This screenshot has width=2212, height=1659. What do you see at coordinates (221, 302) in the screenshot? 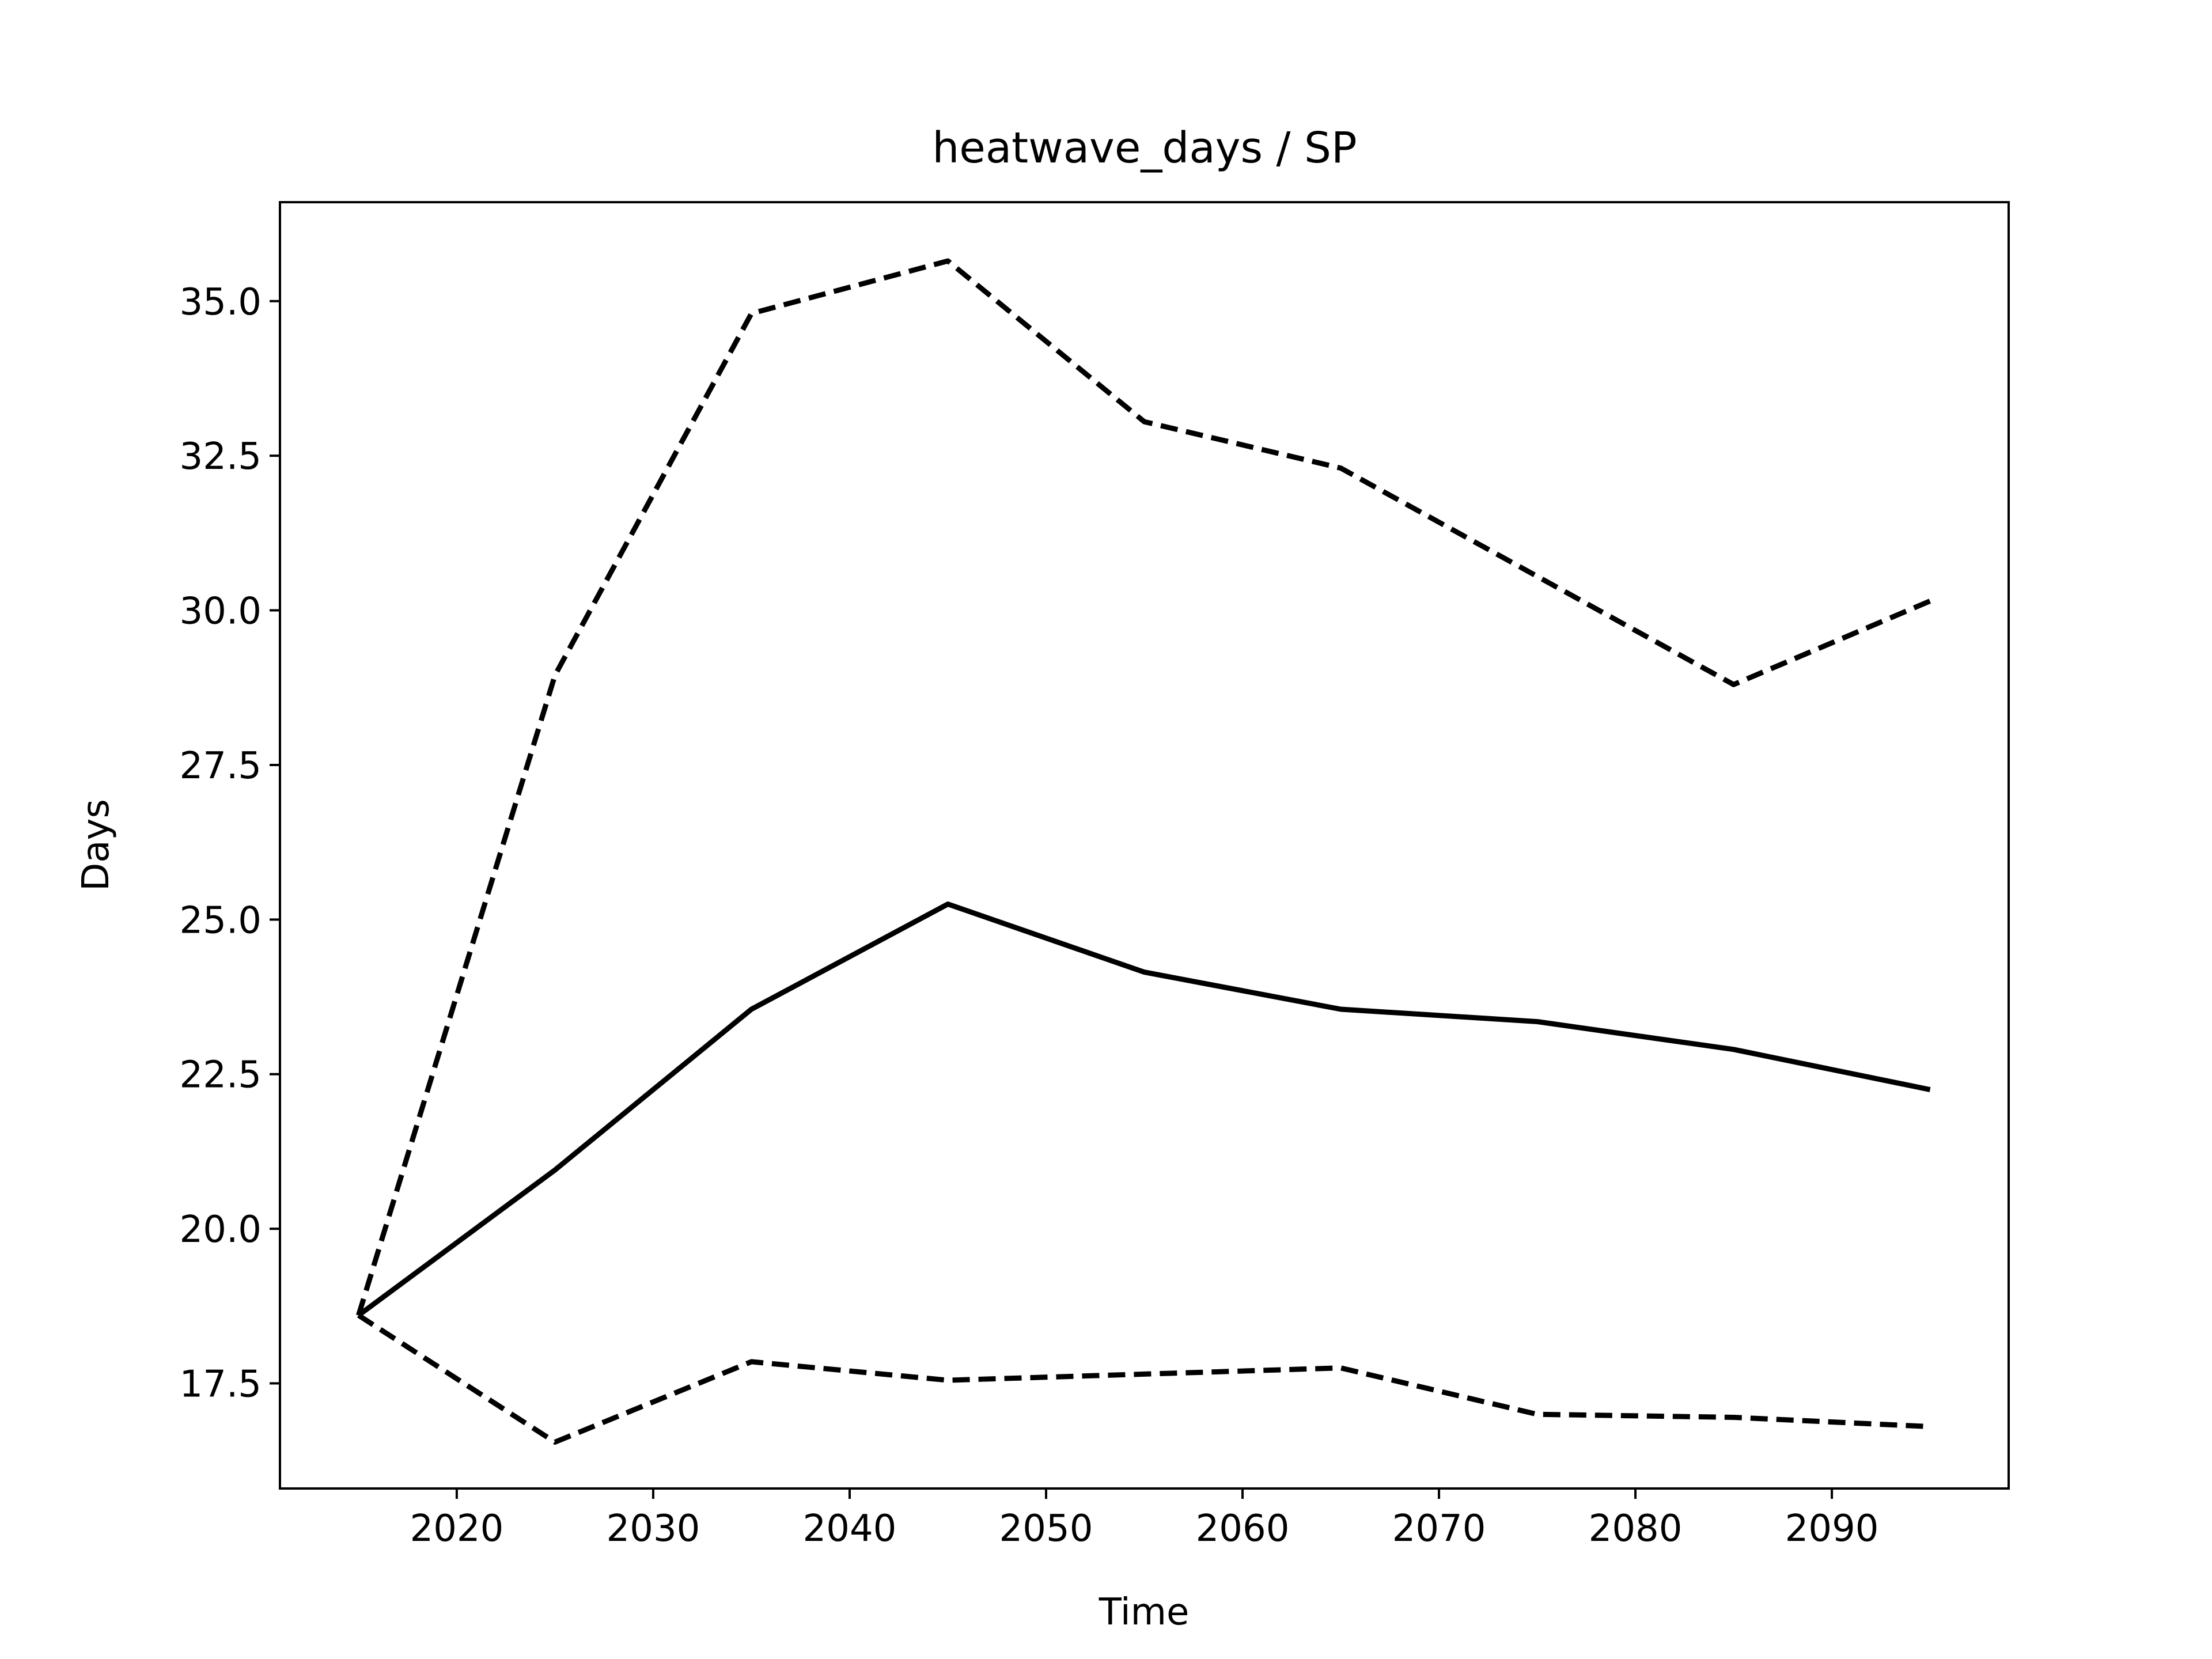
I see `y-tick-label: 35.0` at bounding box center [221, 302].